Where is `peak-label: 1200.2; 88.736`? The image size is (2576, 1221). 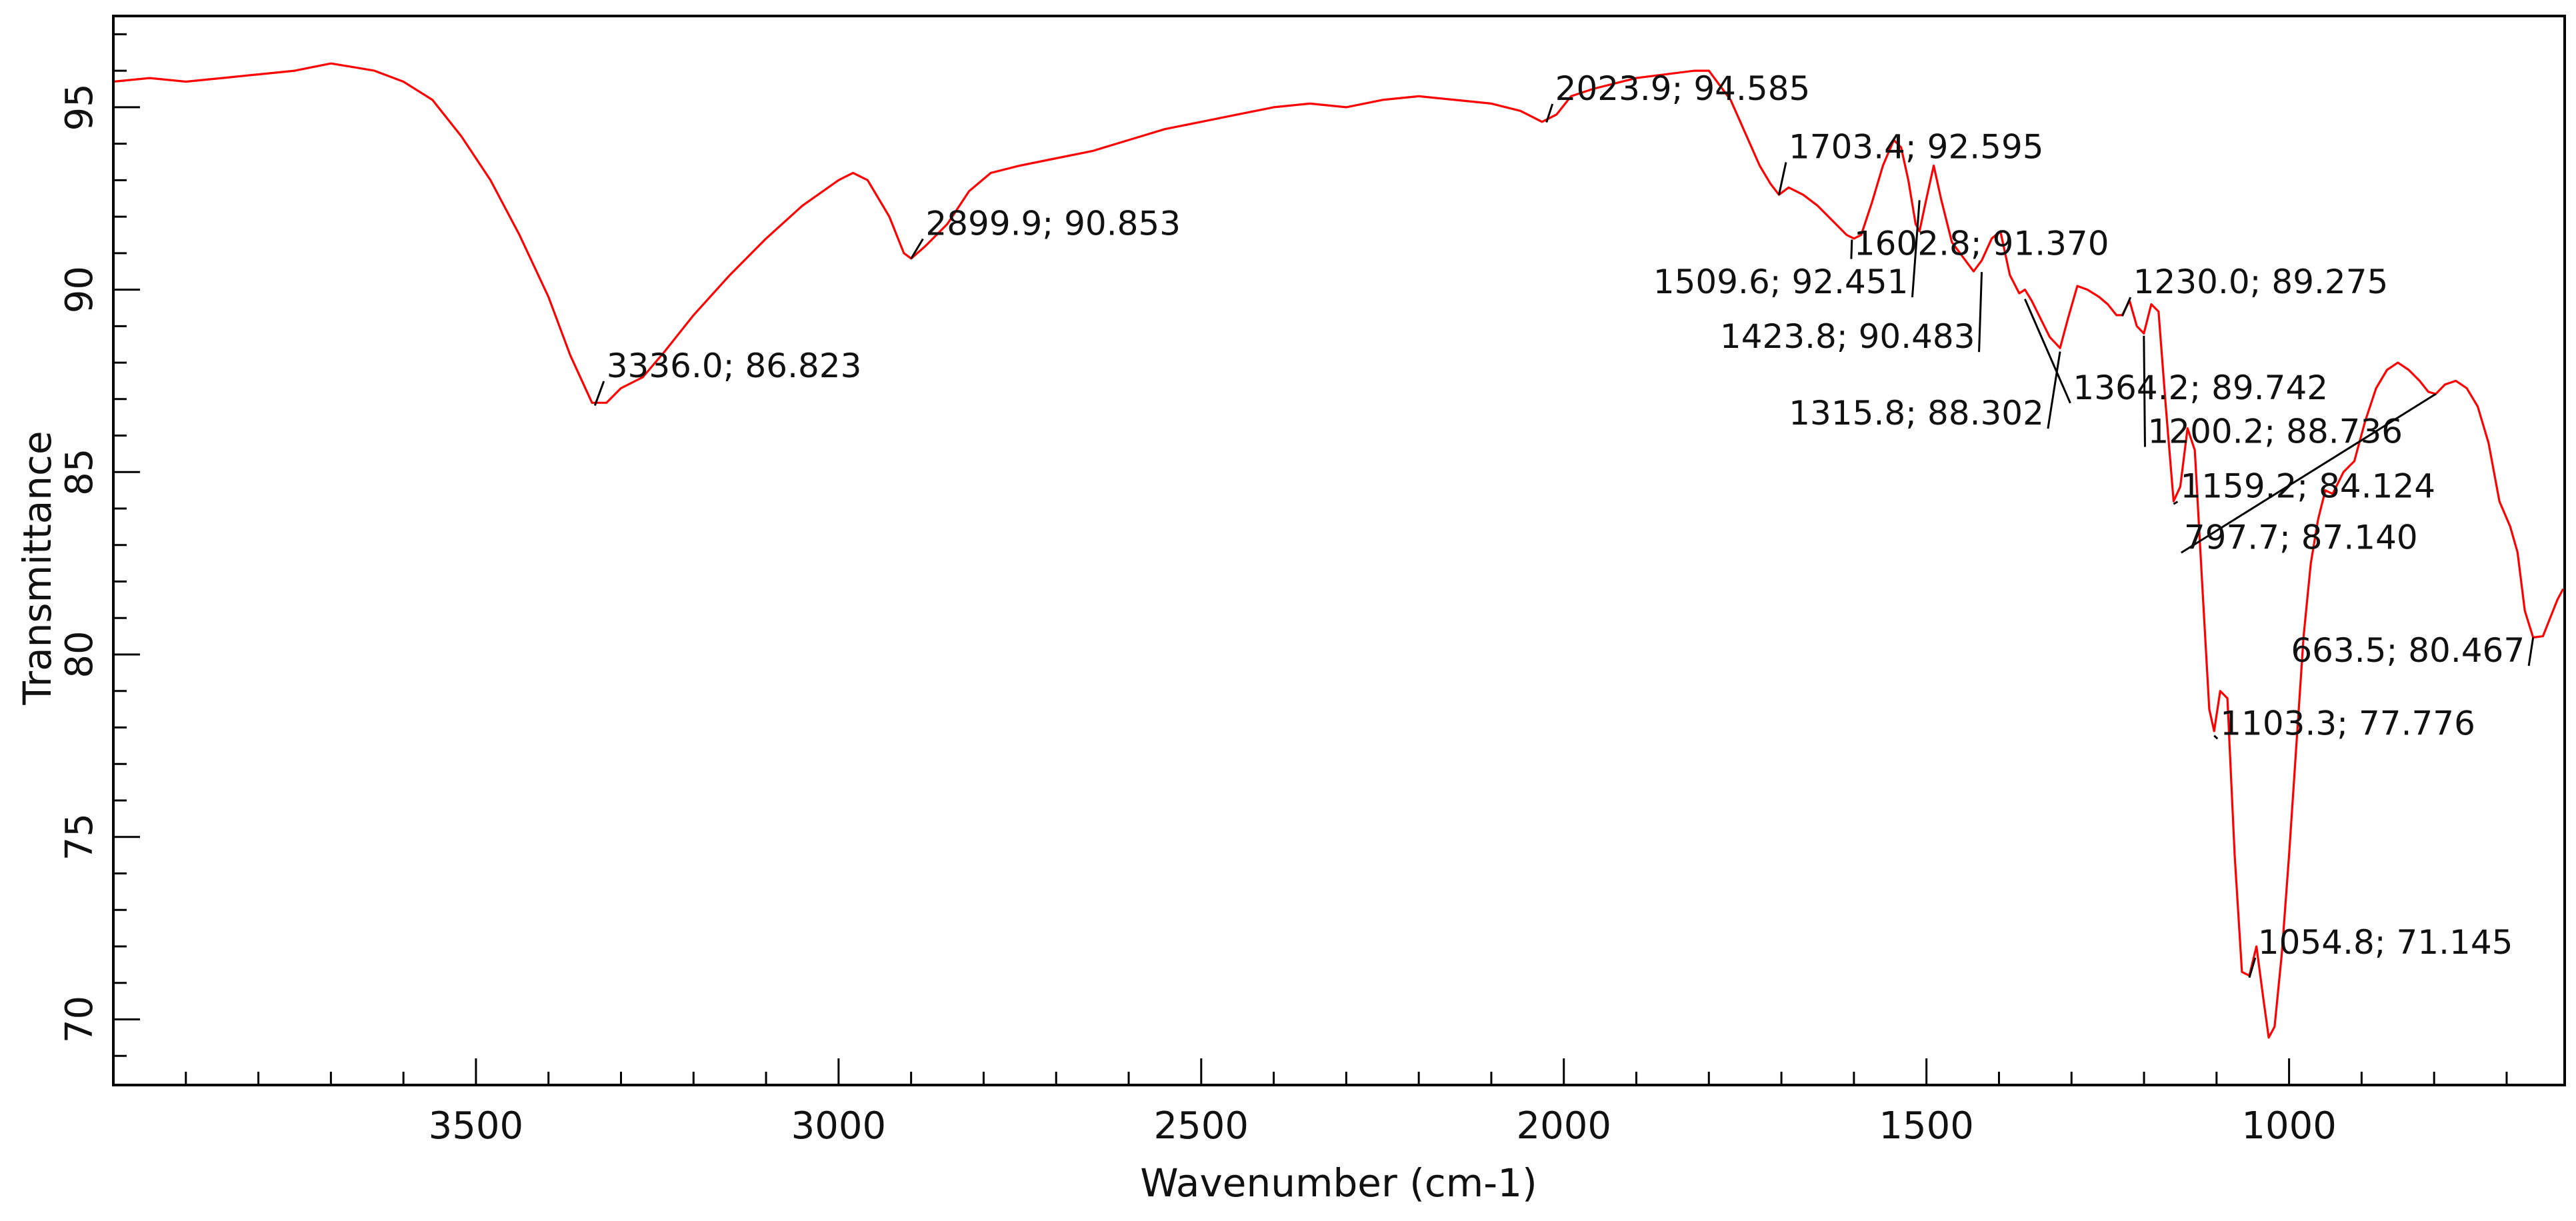 peak-label: 1200.2; 88.736 is located at coordinates (2275, 432).